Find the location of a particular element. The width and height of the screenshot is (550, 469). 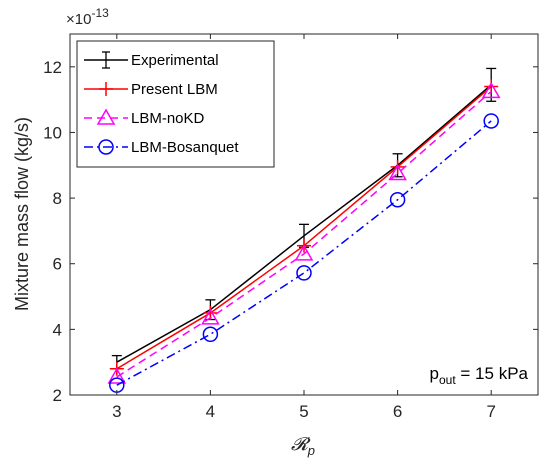

annotation-sub: out is located at coordinates (447, 380).